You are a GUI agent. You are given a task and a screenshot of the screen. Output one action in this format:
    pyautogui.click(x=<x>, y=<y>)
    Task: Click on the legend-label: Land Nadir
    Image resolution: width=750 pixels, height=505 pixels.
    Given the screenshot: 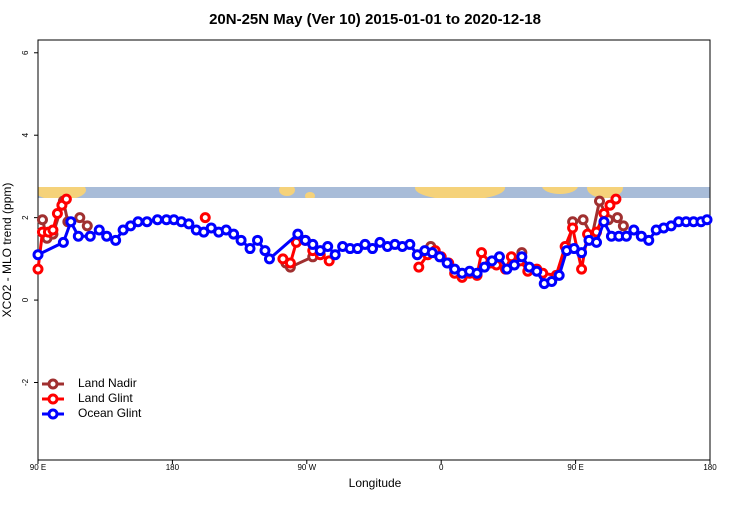 What is the action you would take?
    pyautogui.click(x=107, y=383)
    